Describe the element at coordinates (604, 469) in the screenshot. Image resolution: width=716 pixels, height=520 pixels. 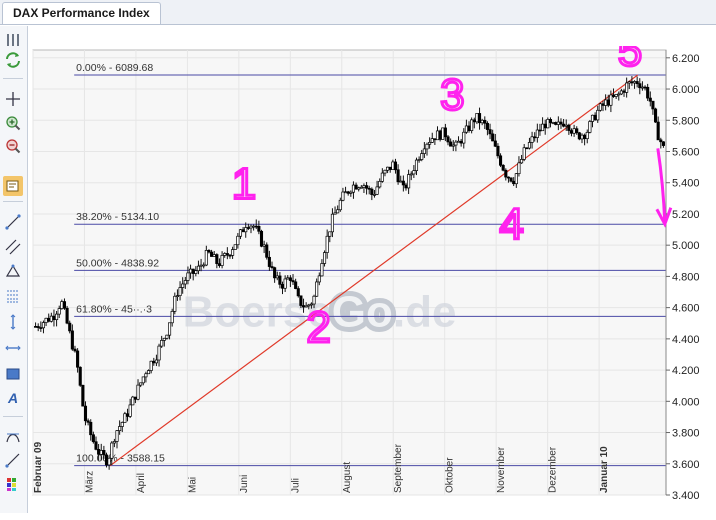
I see `x-month-label: Januar 10` at that location.